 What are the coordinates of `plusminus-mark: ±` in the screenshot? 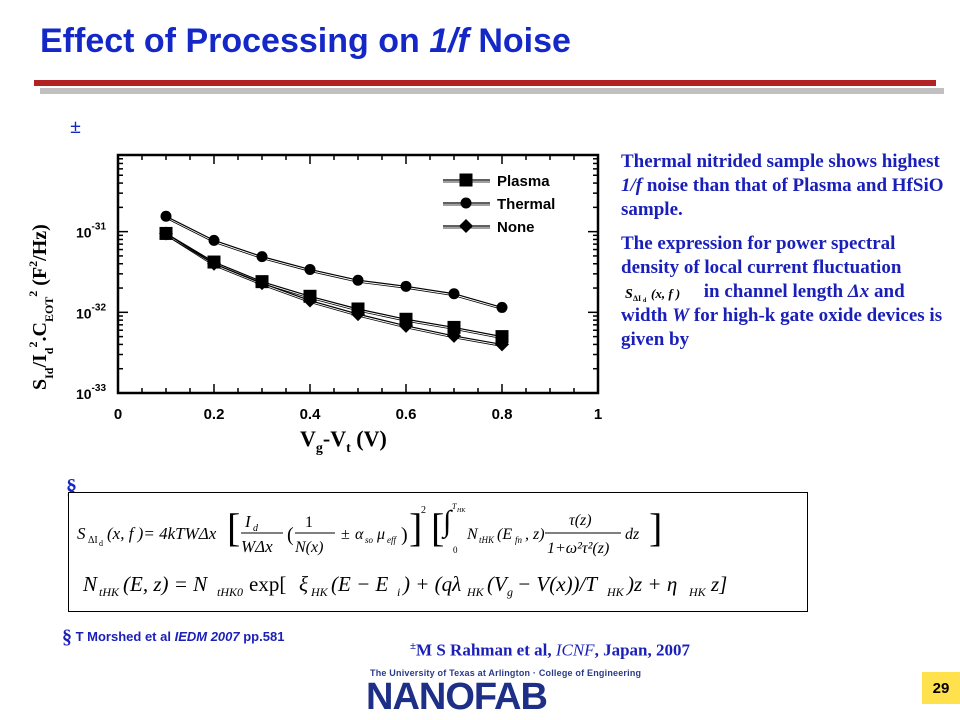 It's located at (75, 127).